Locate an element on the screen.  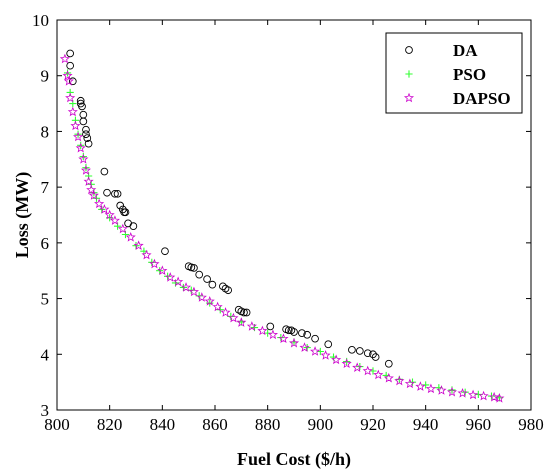
legend-marker-dapso is located at coordinates (409, 97).